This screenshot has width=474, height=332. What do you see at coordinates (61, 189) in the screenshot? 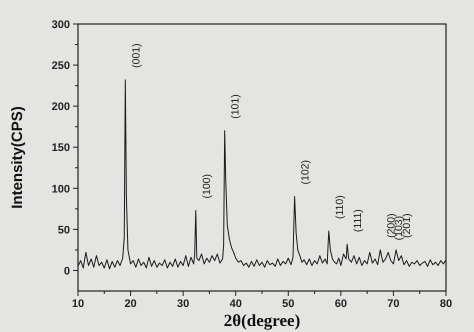
I see `y-tick-label: 100` at bounding box center [61, 189].